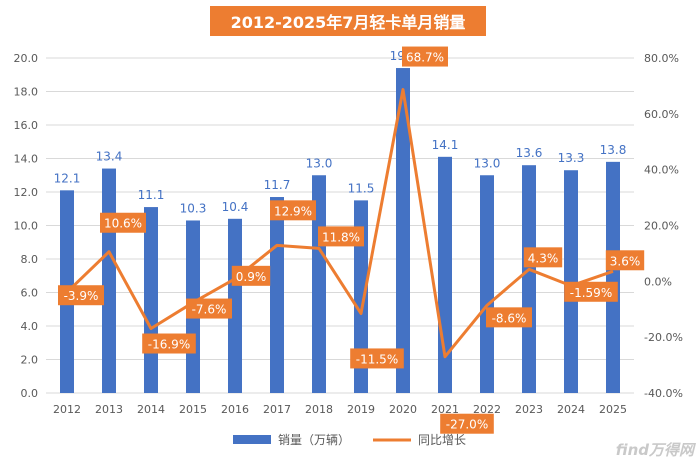 This screenshot has height=464, width=700. What do you see at coordinates (529, 153) in the screenshot?
I see `bar-value-label: 13.6` at bounding box center [529, 153].